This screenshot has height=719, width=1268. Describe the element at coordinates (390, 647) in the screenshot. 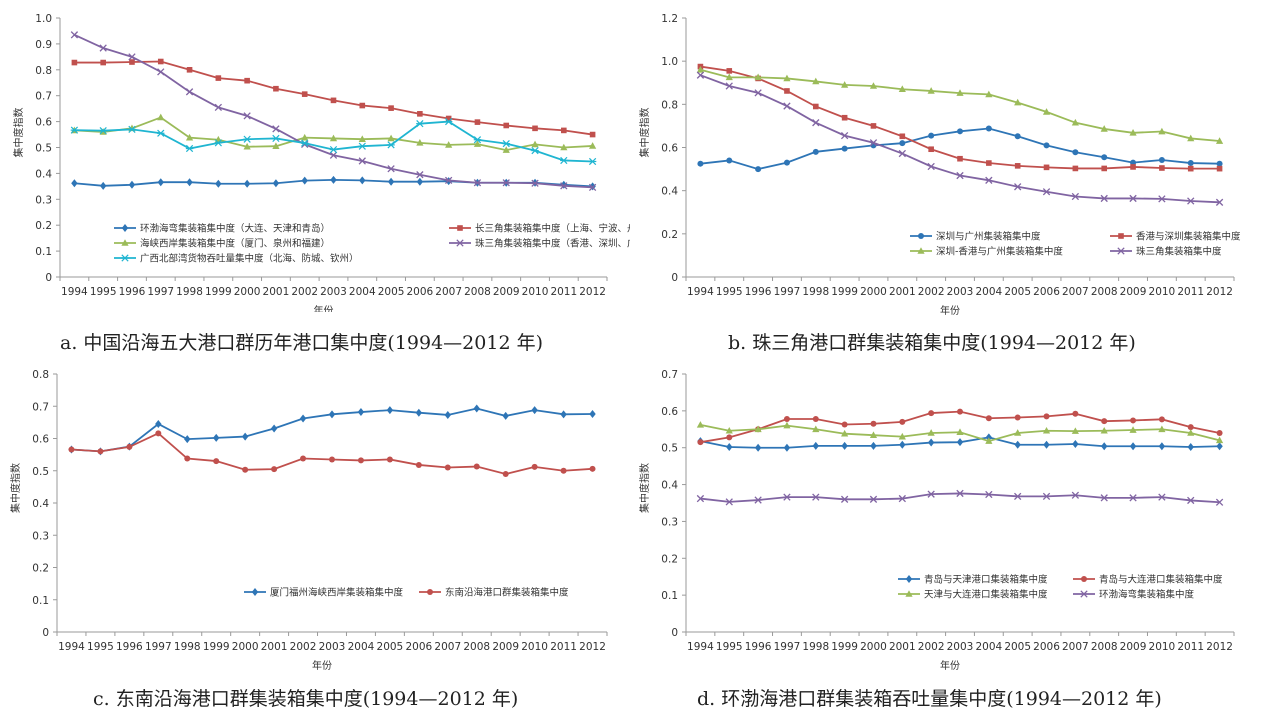

I see `x-tick-label: 2005` at that location.